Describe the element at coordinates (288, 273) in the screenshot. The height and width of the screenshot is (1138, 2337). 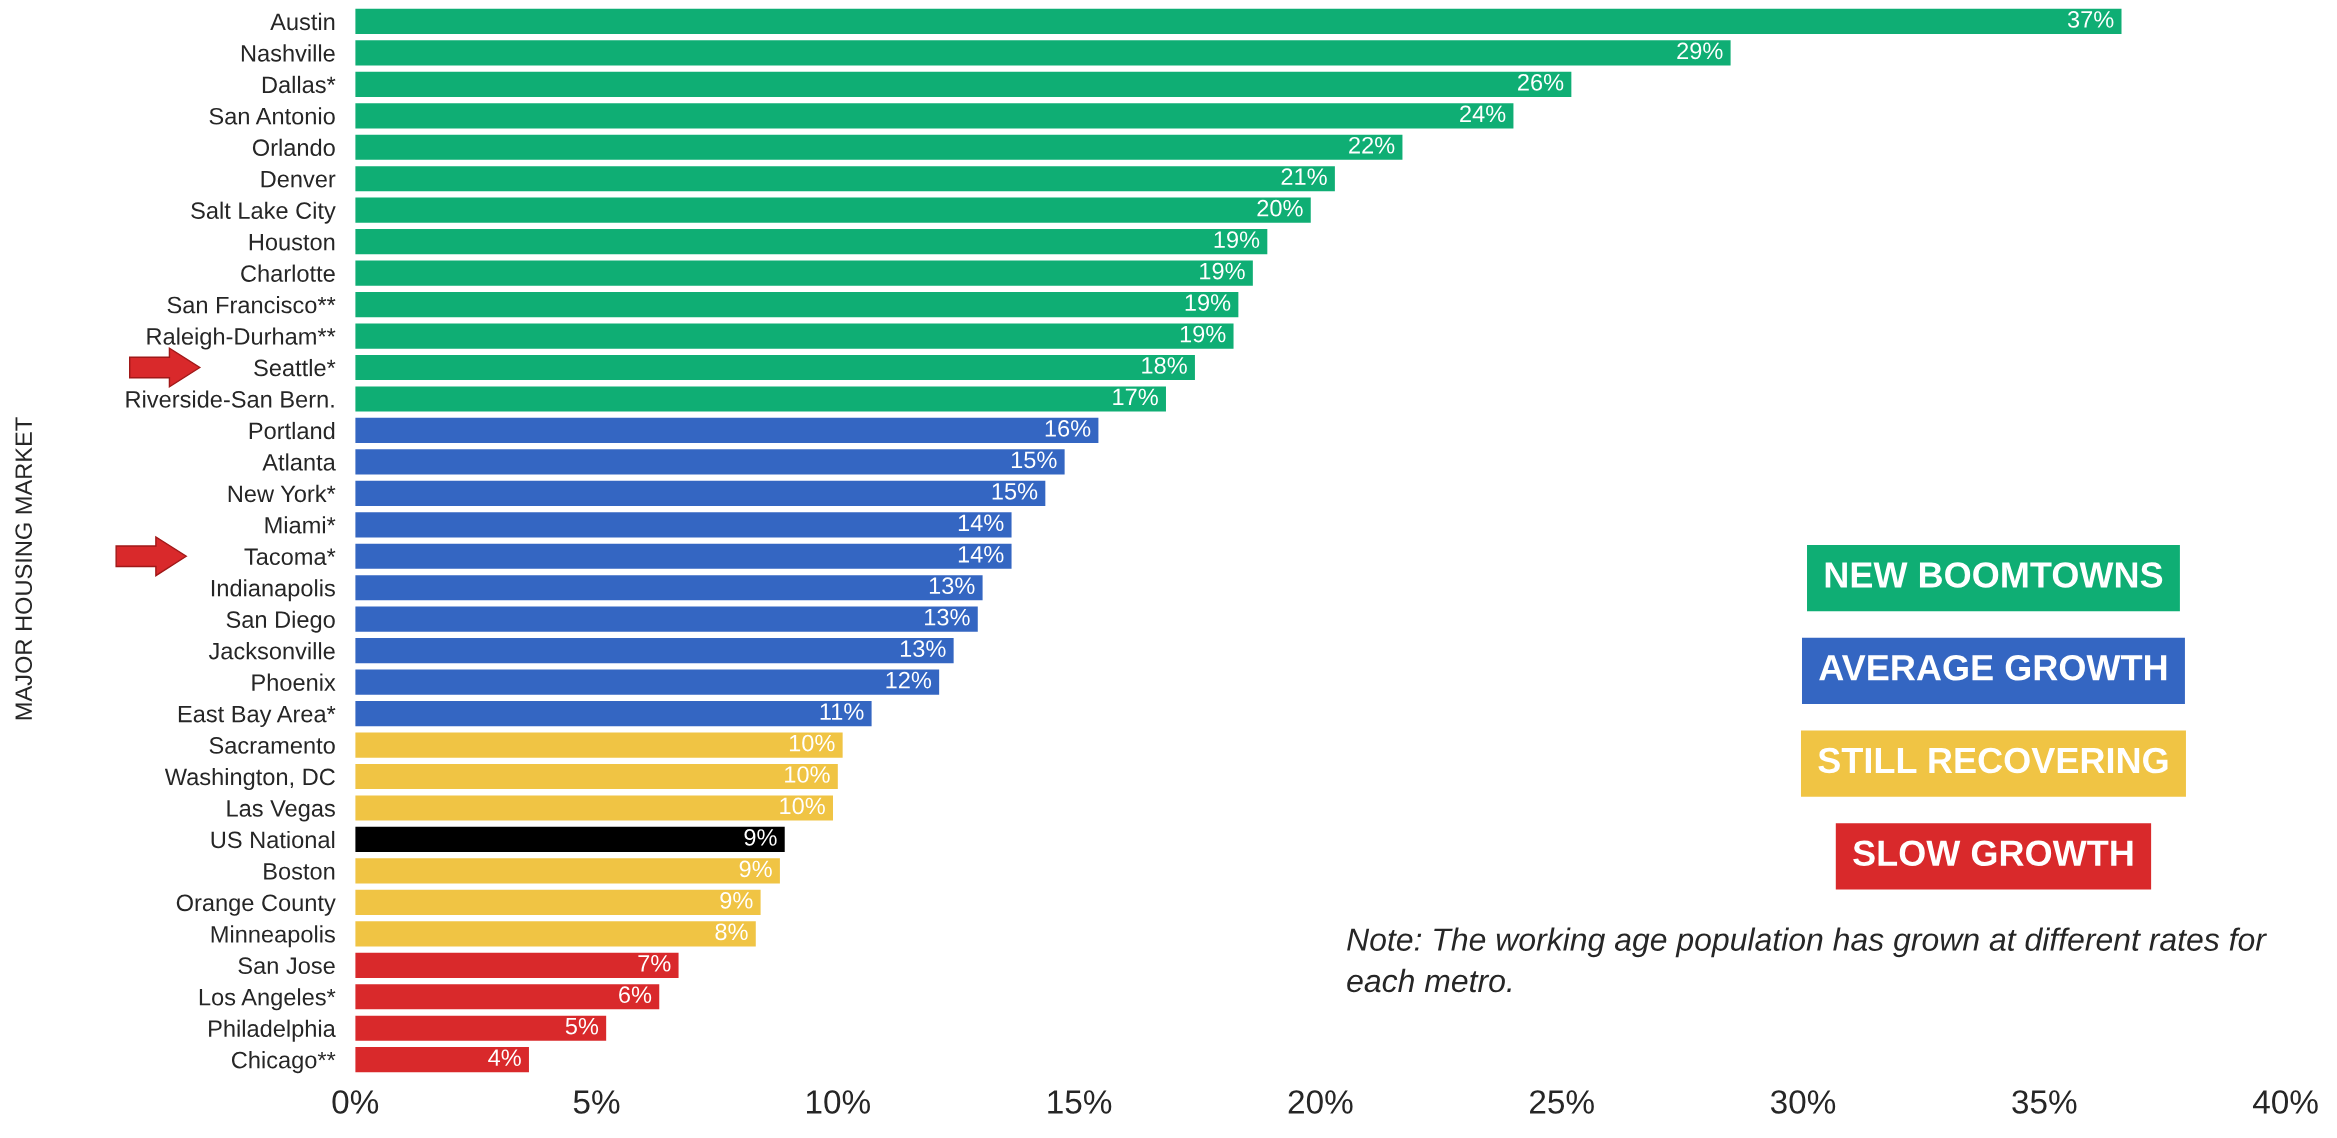
I see `y-tick-label: Charlotte` at that location.